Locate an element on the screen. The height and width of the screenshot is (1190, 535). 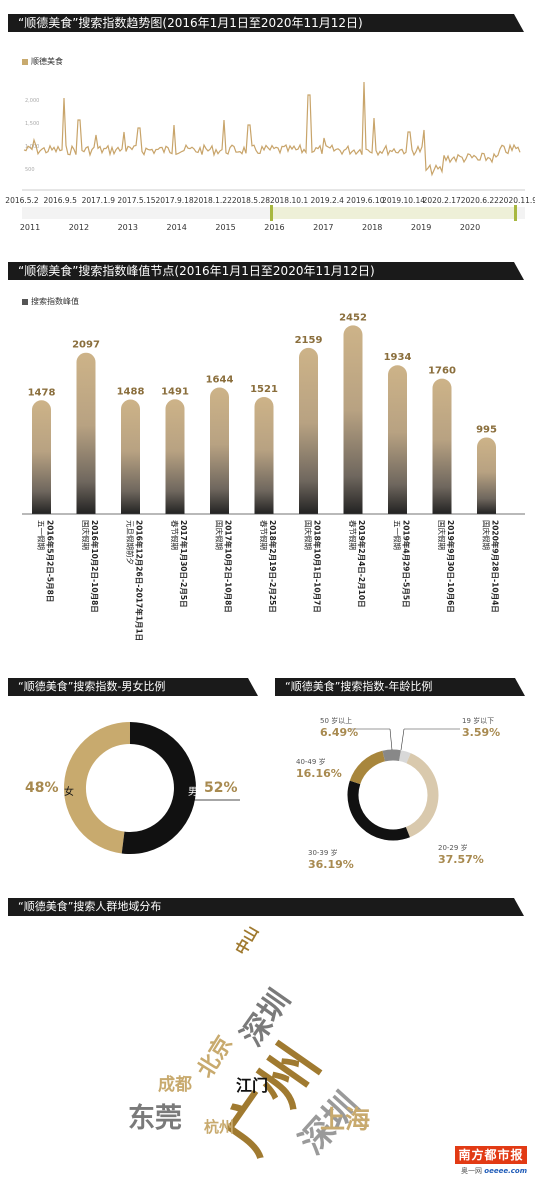
trend-year-label: 2015 is located at coordinates (225, 227).